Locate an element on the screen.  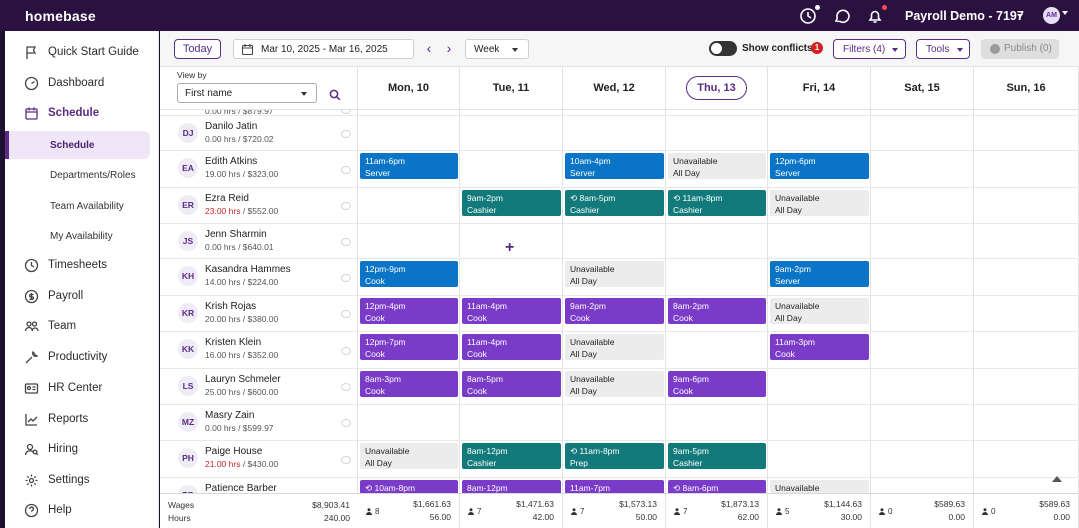
shift-block: ⟲ 10am-8pm is located at coordinates (409, 486).